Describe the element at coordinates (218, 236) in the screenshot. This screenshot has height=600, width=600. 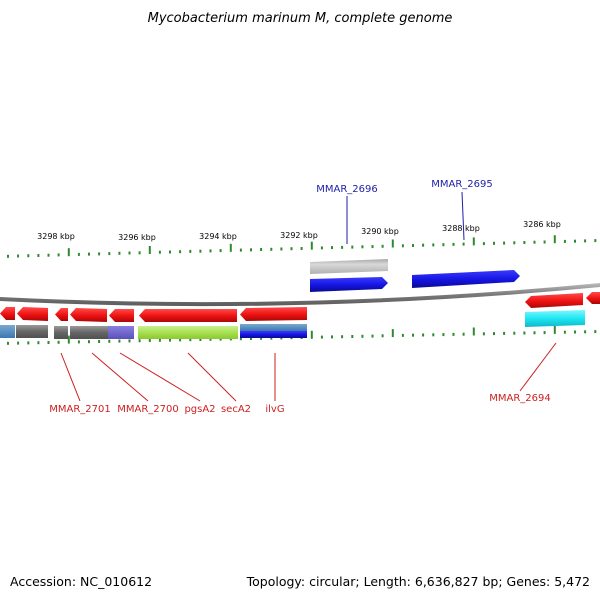
I see `scale-label: 3294 kbp` at that location.